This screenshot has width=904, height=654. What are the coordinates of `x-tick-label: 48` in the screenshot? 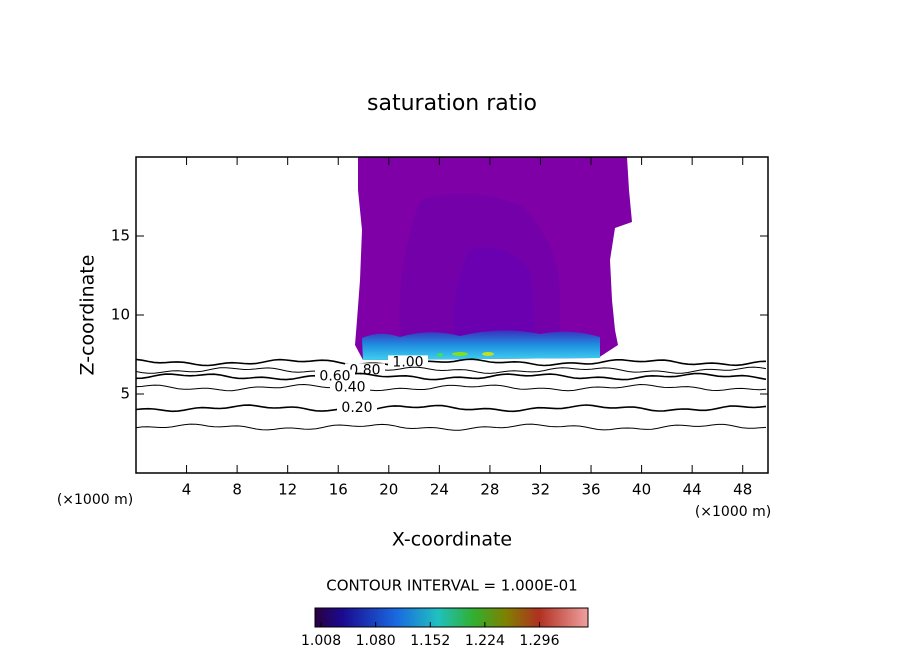 It's located at (742, 490).